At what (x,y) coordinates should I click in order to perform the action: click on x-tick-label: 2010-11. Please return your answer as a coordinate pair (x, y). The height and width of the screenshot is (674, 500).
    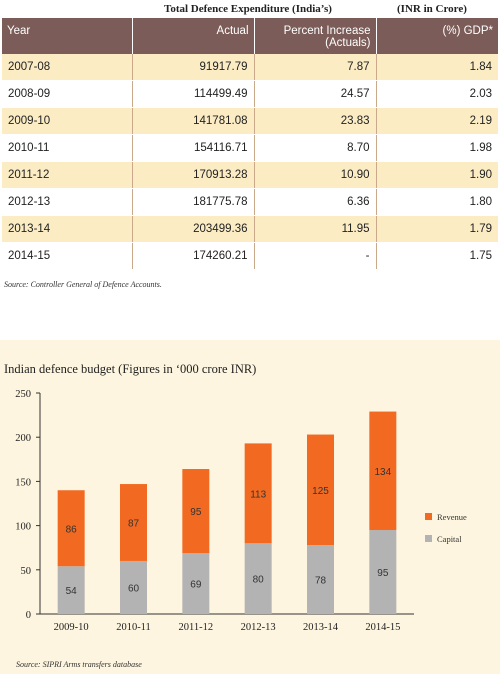
    Looking at the image, I should click on (133, 627).